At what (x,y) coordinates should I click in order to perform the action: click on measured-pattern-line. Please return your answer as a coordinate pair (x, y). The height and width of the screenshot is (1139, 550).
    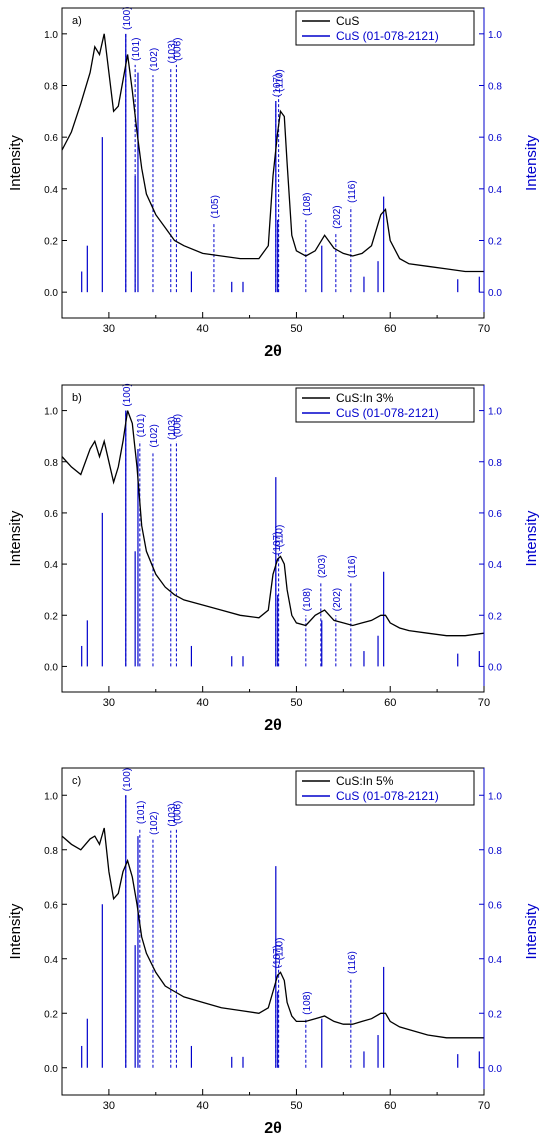
    Looking at the image, I should click on (273, 933).